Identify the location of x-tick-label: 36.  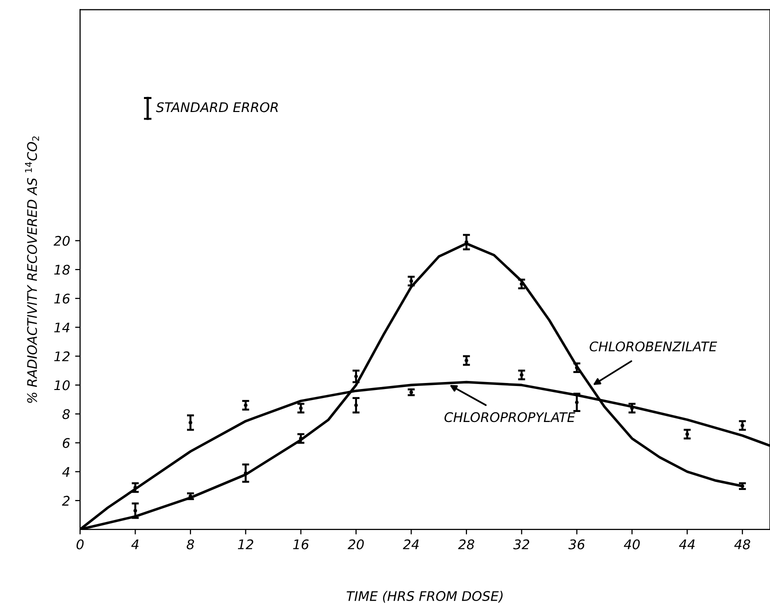
(576, 544).